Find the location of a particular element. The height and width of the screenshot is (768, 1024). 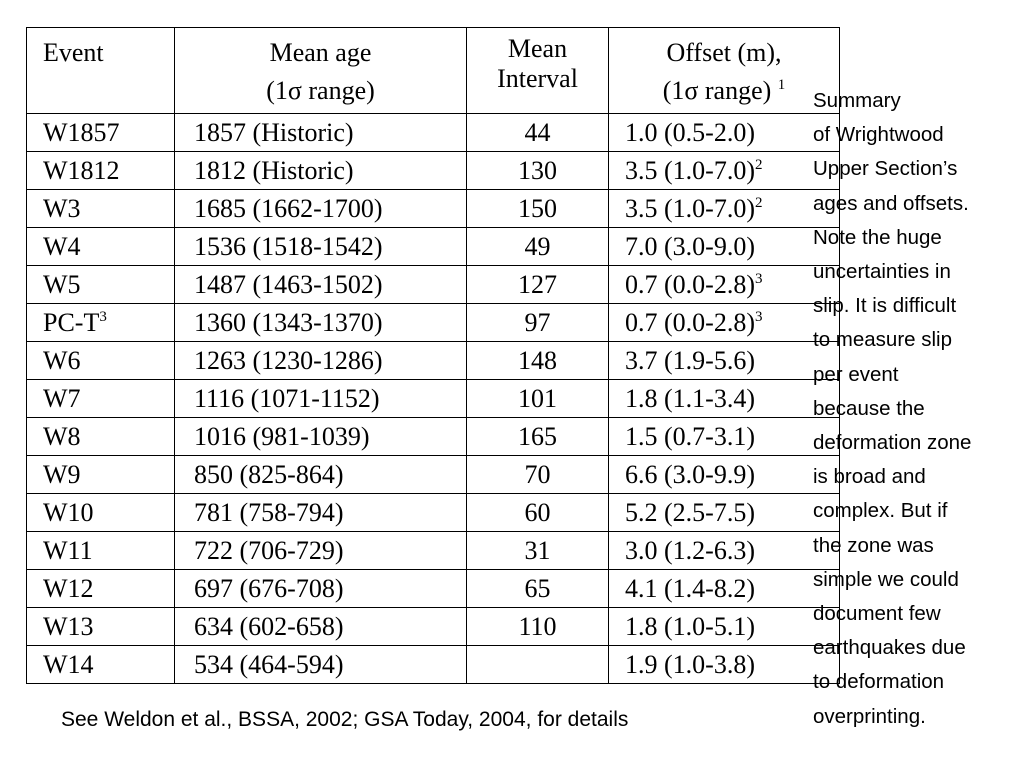

age-cell: 634 (602-658) is located at coordinates (320, 626).